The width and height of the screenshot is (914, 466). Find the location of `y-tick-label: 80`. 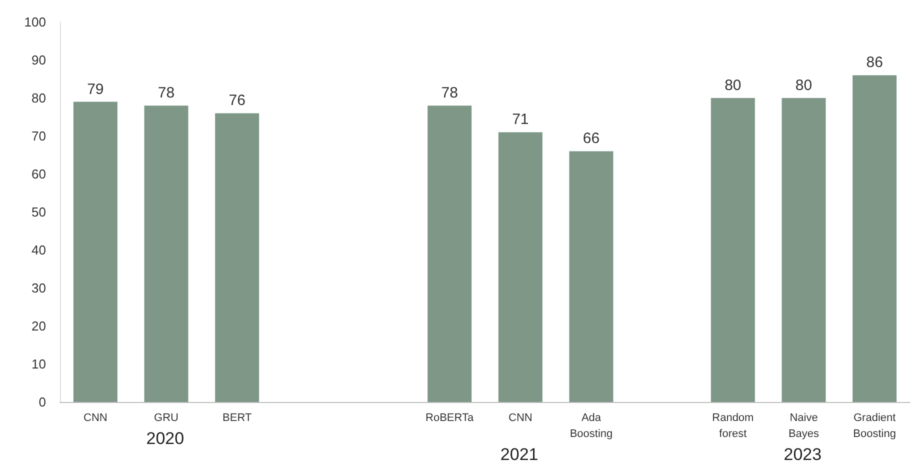

y-tick-label: 80 is located at coordinates (39, 98).